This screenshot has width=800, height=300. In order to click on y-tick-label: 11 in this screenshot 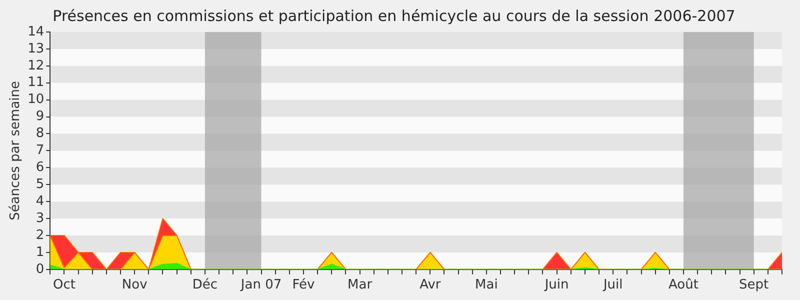, I will do `click(36, 82)`.